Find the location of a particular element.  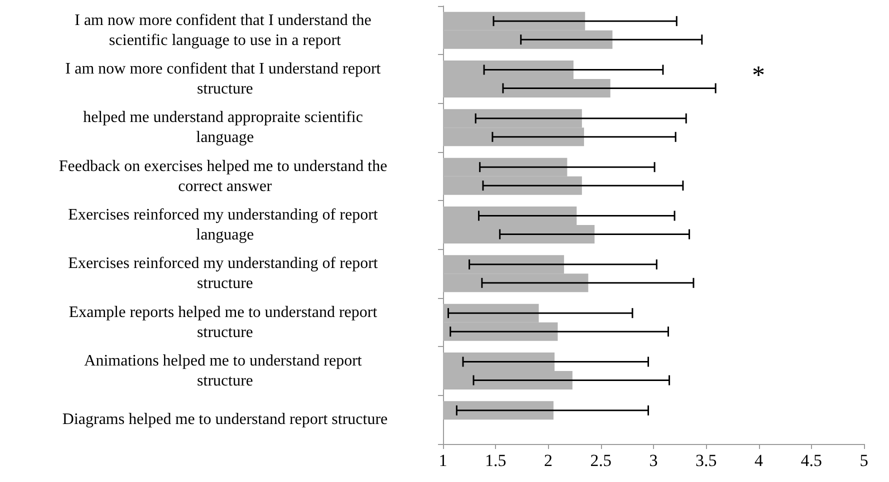

y-tick-label: I am now more confident that I understand report structure is located at coordinates (225, 79).